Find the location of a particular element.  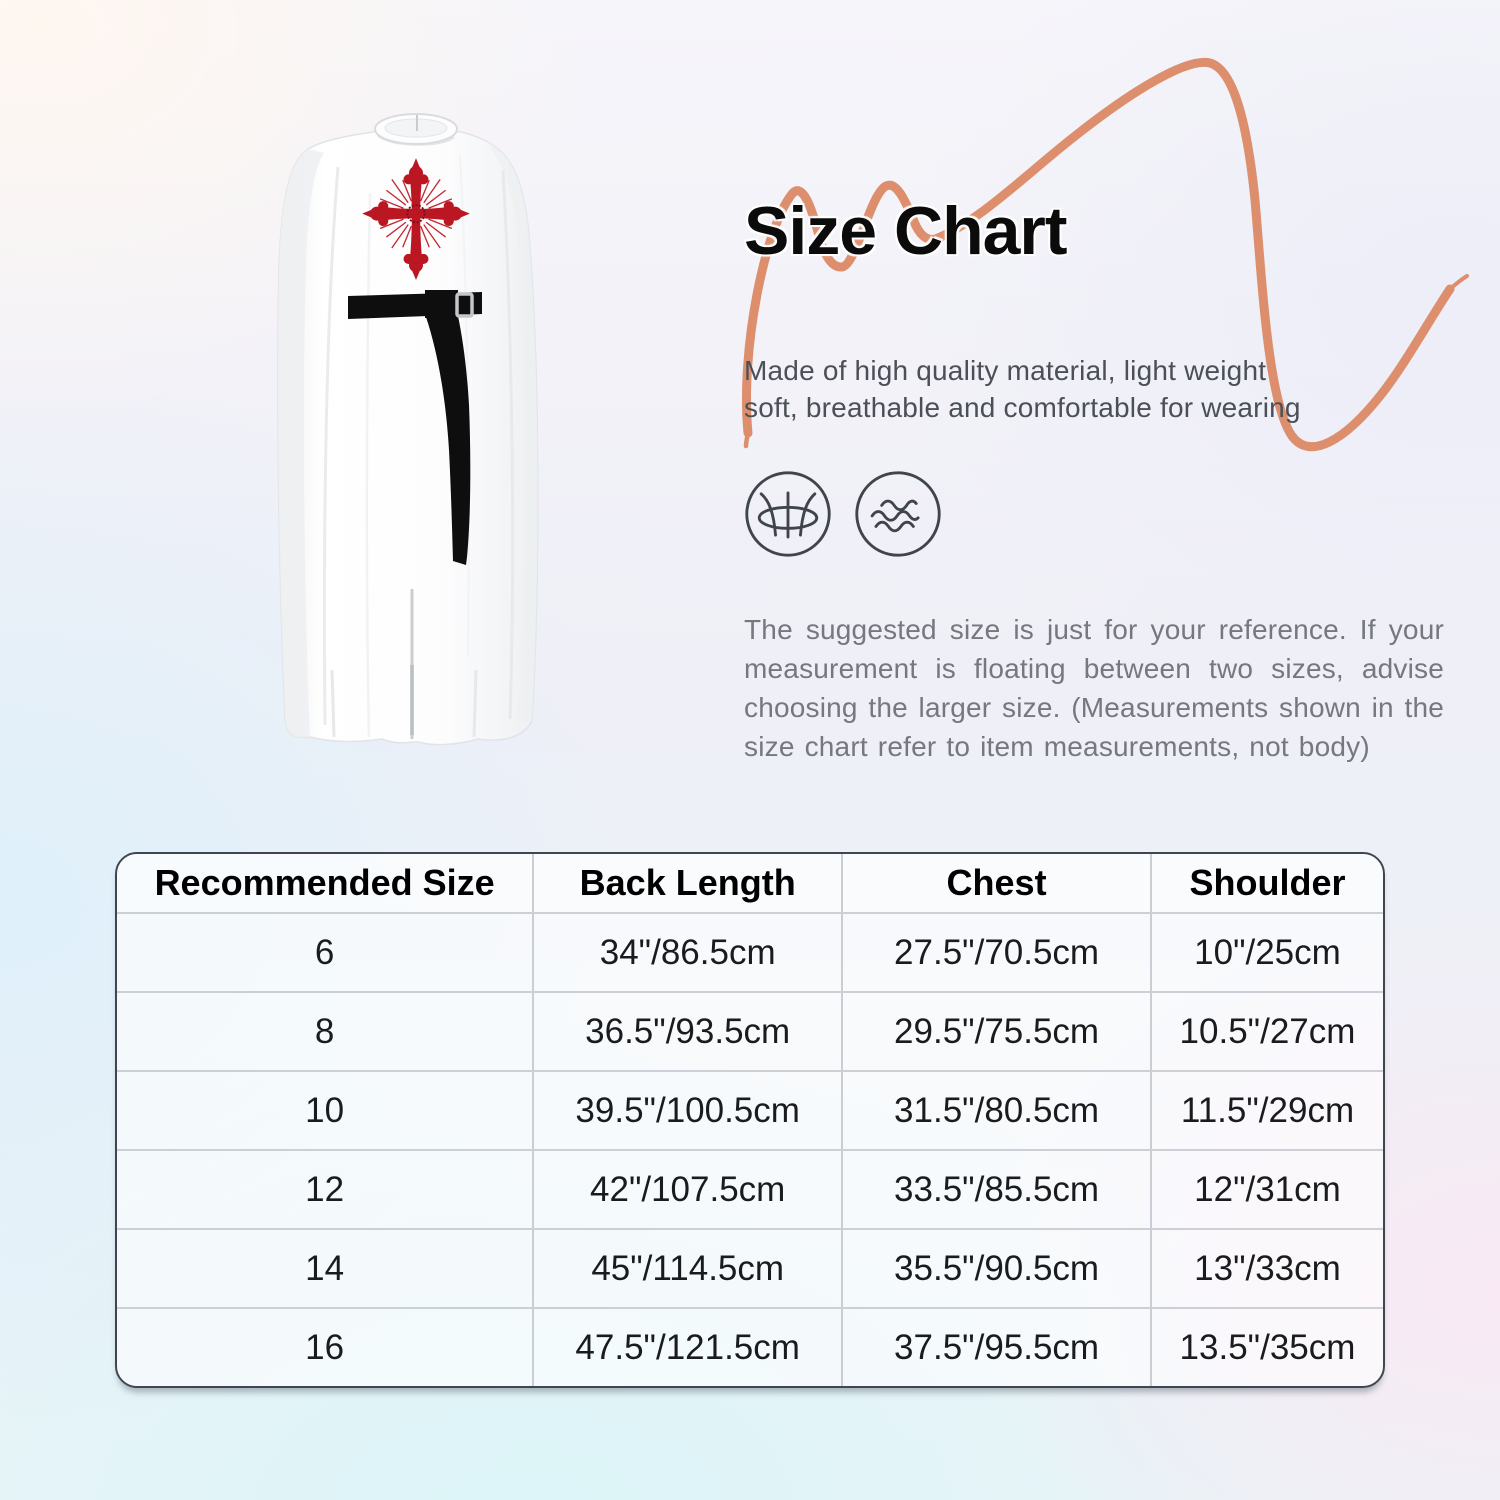

cape-left-shade is located at coordinates (300, 443).